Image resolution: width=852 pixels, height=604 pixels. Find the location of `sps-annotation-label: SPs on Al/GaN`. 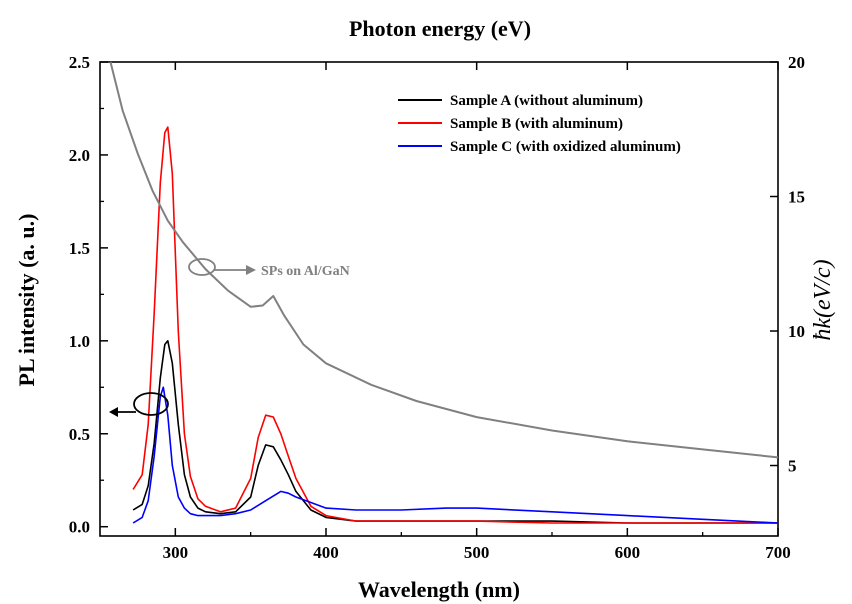

sps-annotation-label: SPs on Al/GaN is located at coordinates (305, 271).